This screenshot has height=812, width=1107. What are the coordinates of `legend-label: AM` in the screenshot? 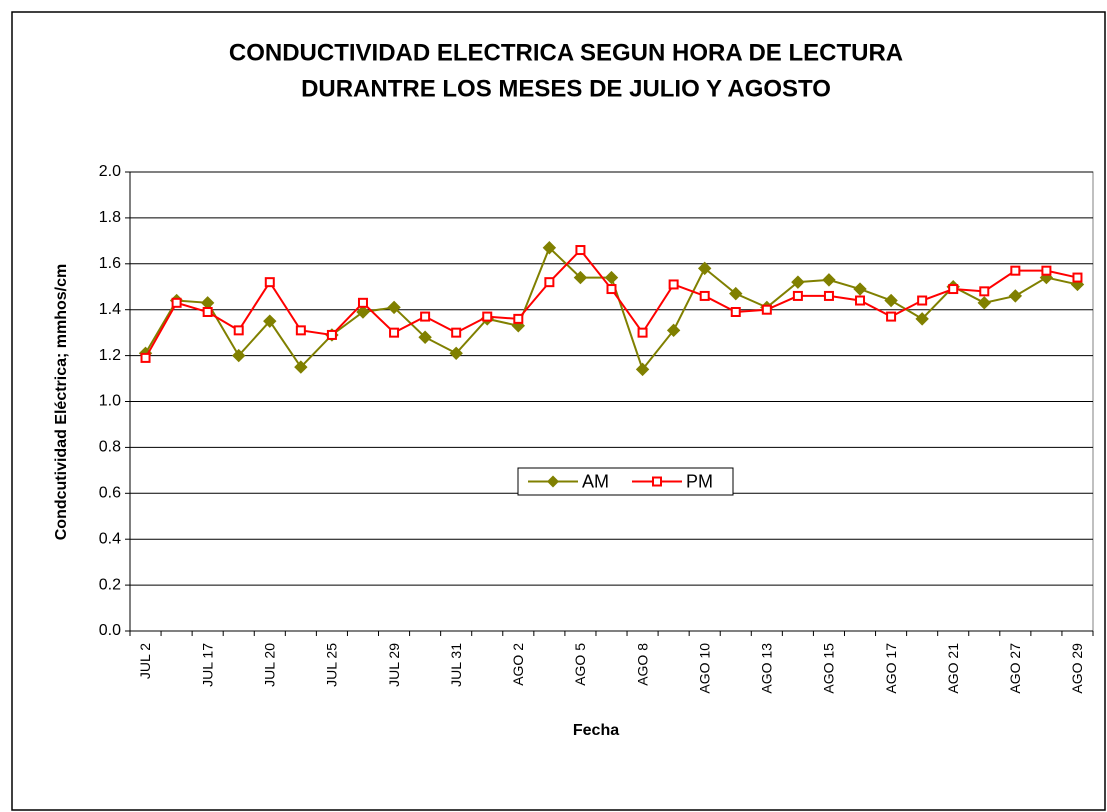 It's located at (595, 481).